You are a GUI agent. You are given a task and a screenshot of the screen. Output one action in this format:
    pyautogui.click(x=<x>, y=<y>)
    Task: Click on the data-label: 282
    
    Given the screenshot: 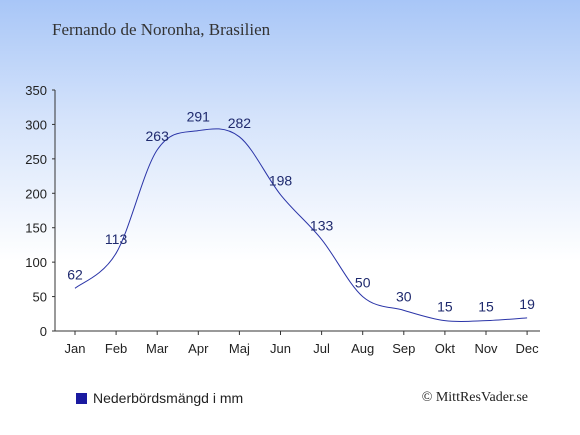 What is the action you would take?
    pyautogui.click(x=240, y=123)
    